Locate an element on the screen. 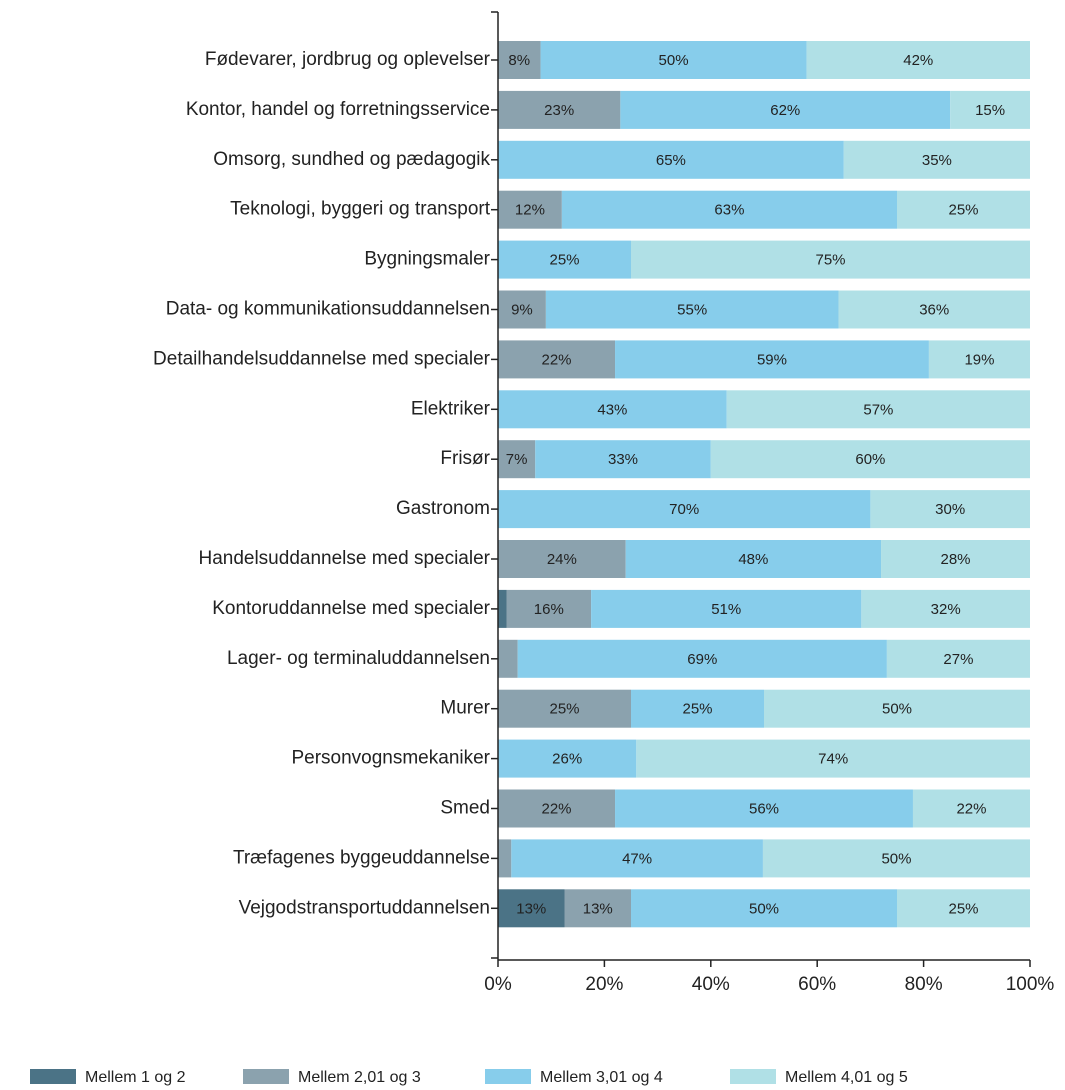  data-label: 33% is located at coordinates (623, 459).